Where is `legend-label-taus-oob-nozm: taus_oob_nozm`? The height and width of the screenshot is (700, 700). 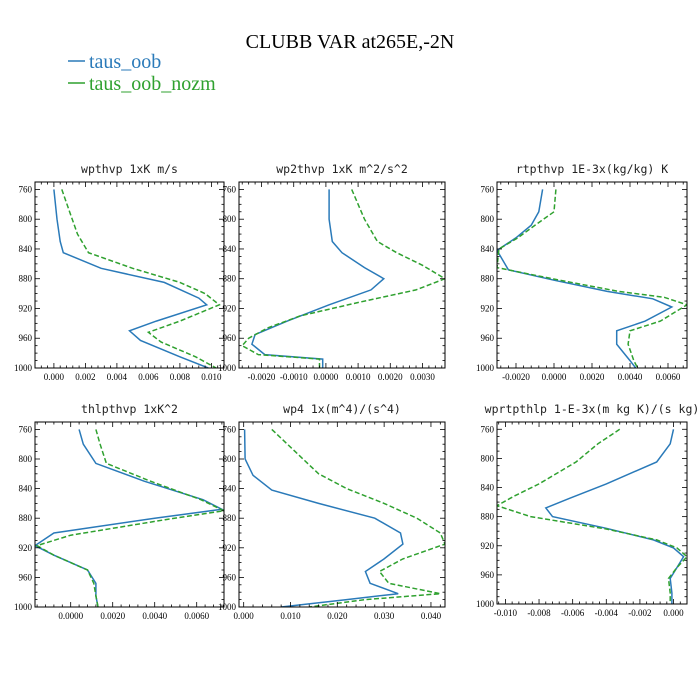 legend-label-taus-oob-nozm: taus_oob_nozm is located at coordinates (152, 84).